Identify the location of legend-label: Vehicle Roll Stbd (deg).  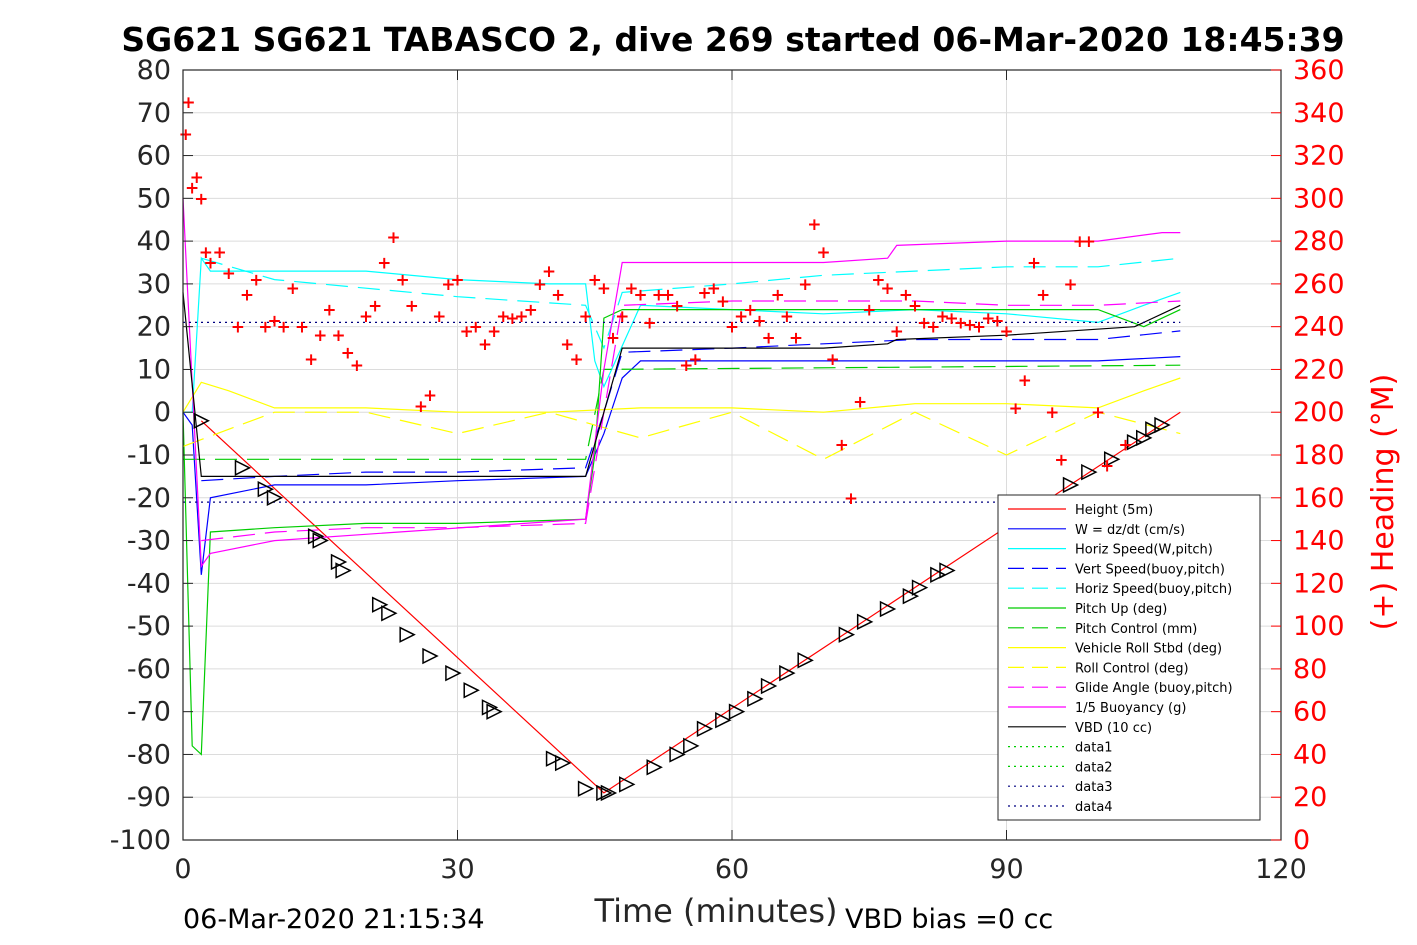
(1148, 649).